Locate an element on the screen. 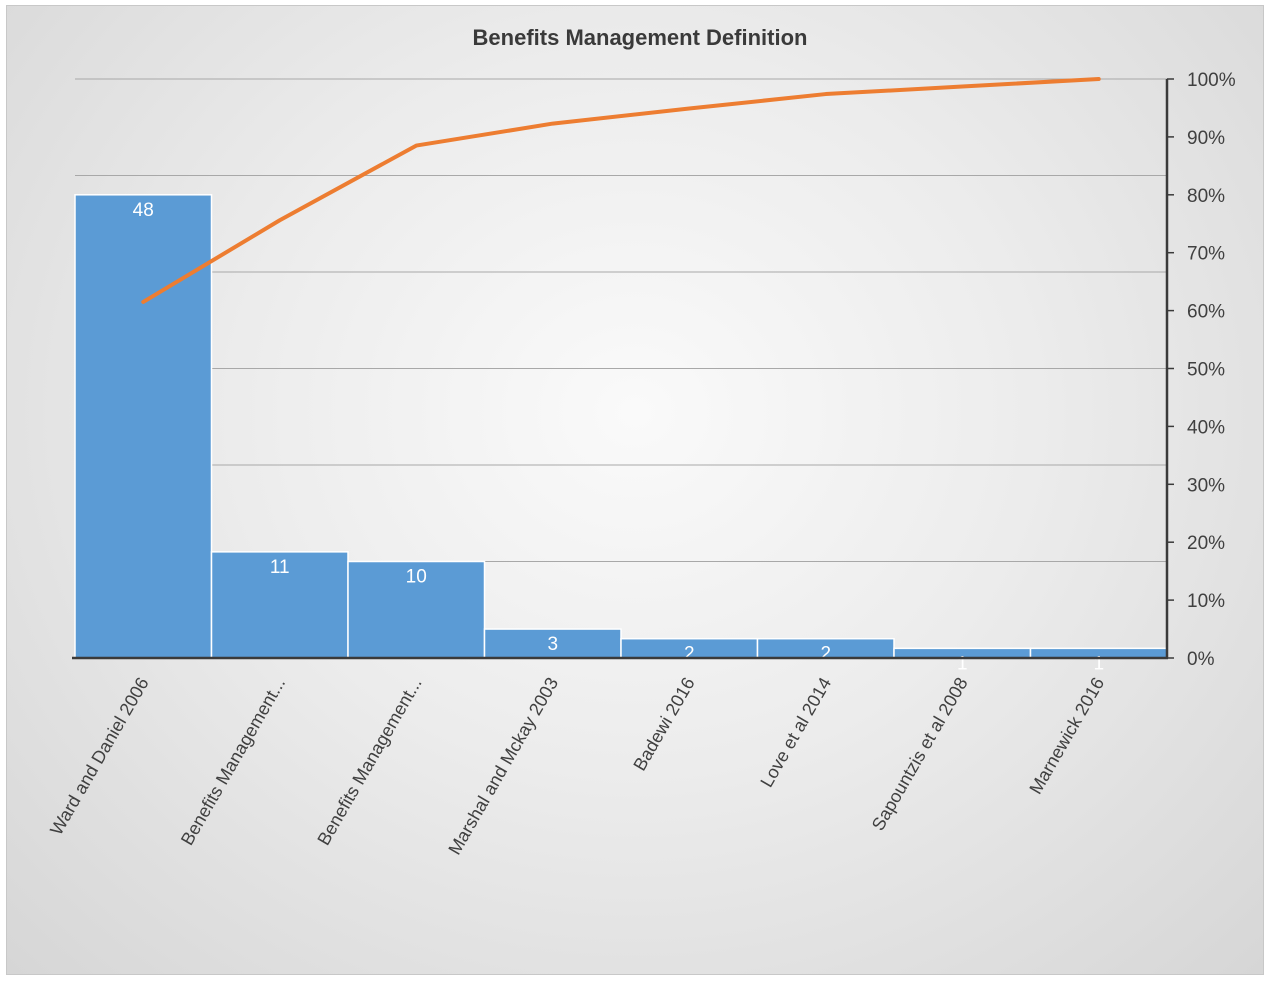 This screenshot has height=981, width=1271. category-label: Badewi 2016 is located at coordinates (663, 724).